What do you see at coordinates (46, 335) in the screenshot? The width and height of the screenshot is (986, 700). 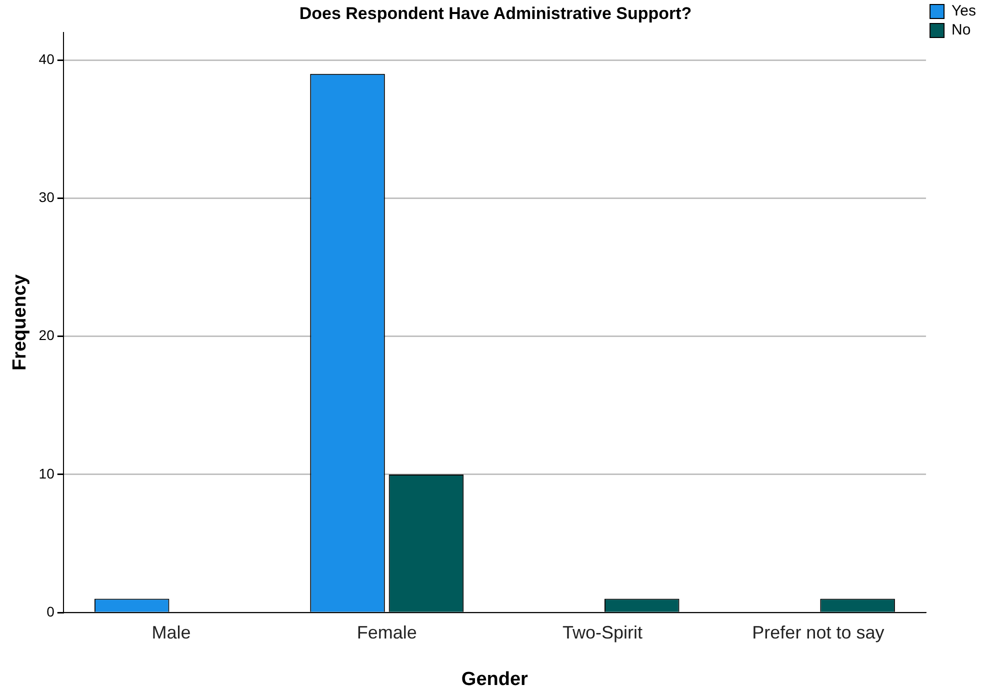 I see `y-tick-label: 20` at bounding box center [46, 335].